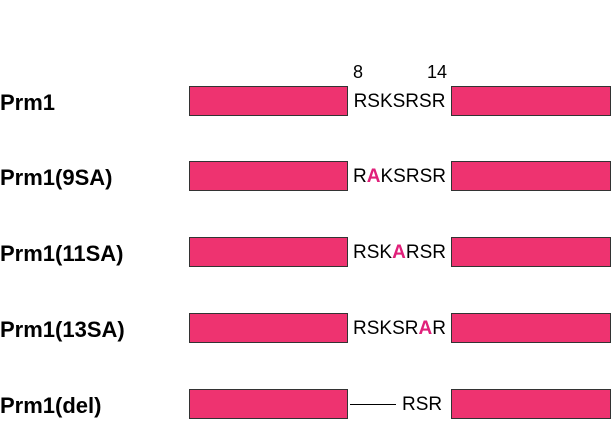 The height and width of the screenshot is (423, 611). Describe the element at coordinates (28, 102) in the screenshot. I see `construct-label: Prm1` at that location.